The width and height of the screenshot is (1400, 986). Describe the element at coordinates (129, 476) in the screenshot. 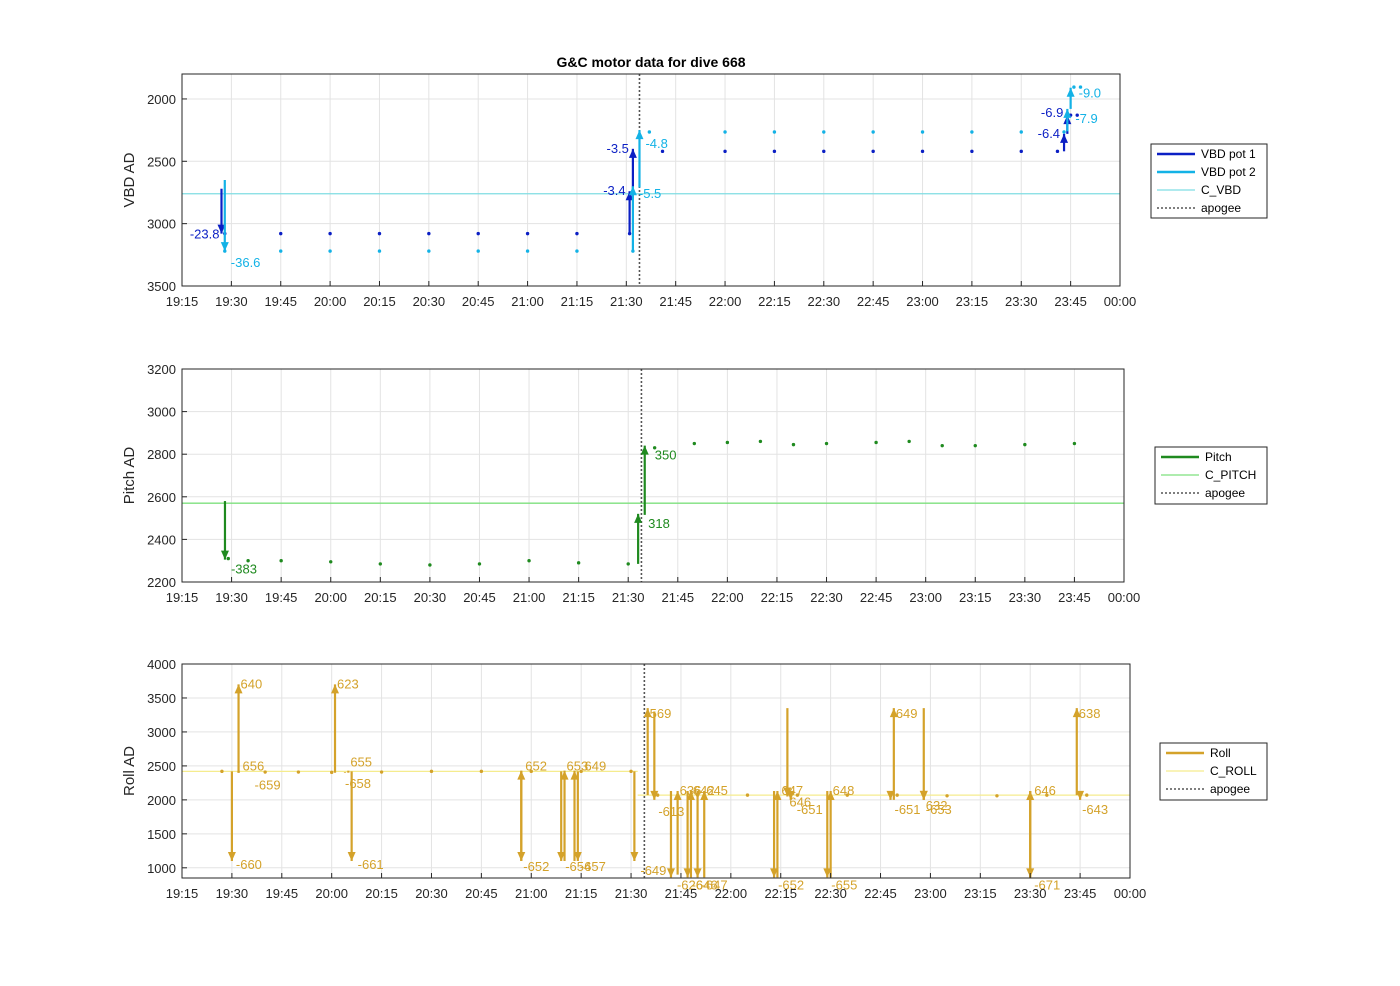

I see `y-axis-label: Pitch AD` at that location.